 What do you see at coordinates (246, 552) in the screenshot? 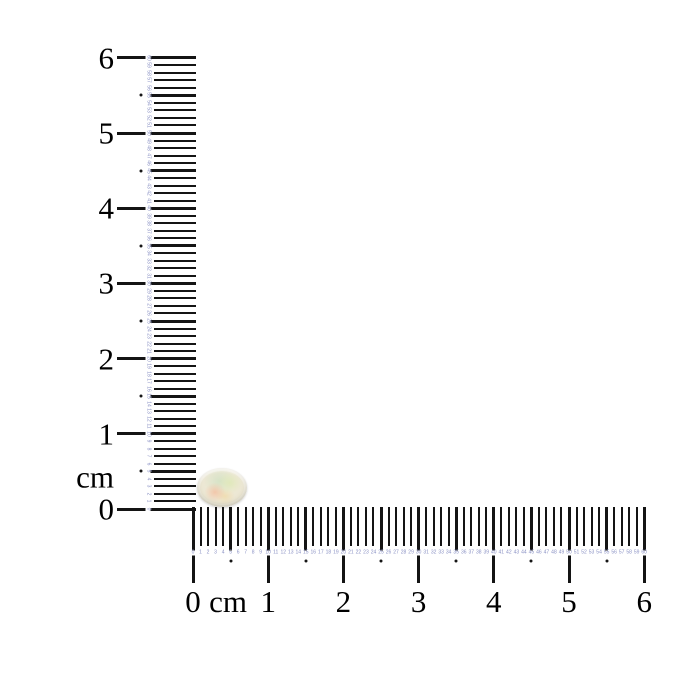
I see `mm-number: 7` at bounding box center [246, 552].